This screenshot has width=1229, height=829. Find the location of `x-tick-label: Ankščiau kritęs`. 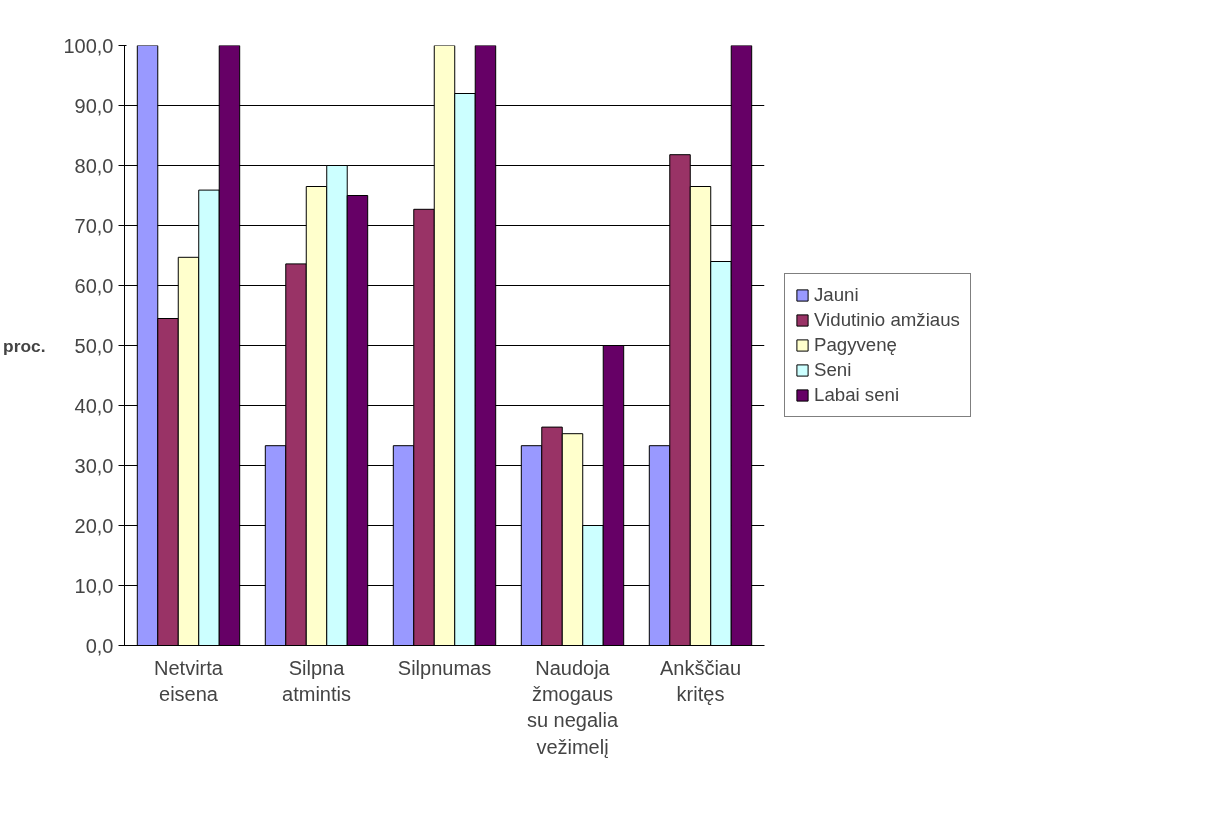

x-tick-label: Ankščiau kritęs is located at coordinates (700, 680).